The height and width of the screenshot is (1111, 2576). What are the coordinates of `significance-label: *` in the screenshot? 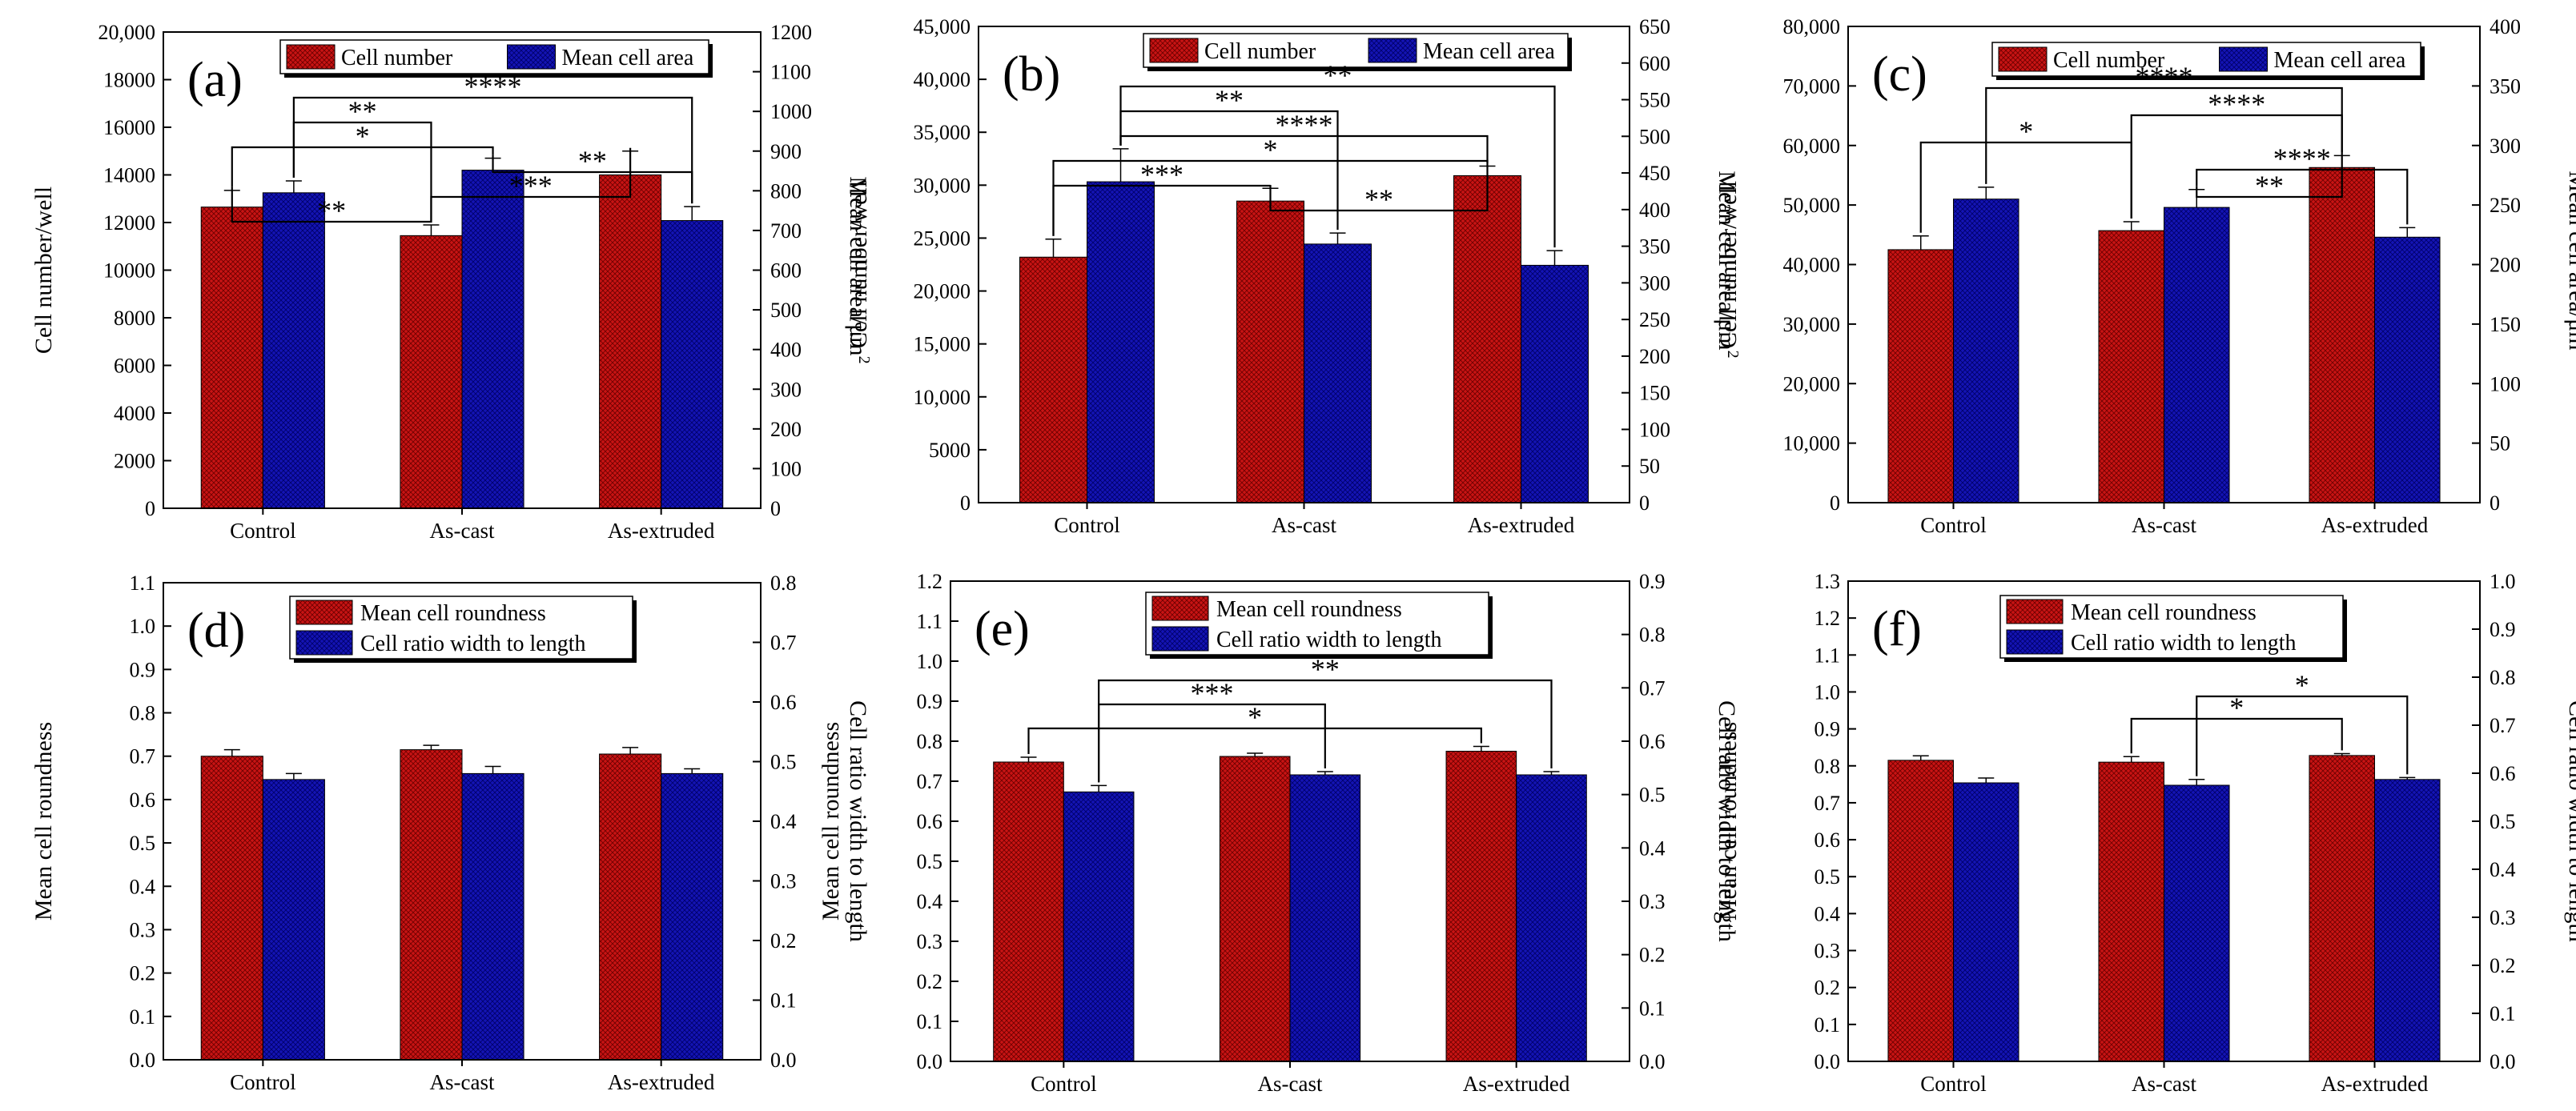 It's located at (363, 136).